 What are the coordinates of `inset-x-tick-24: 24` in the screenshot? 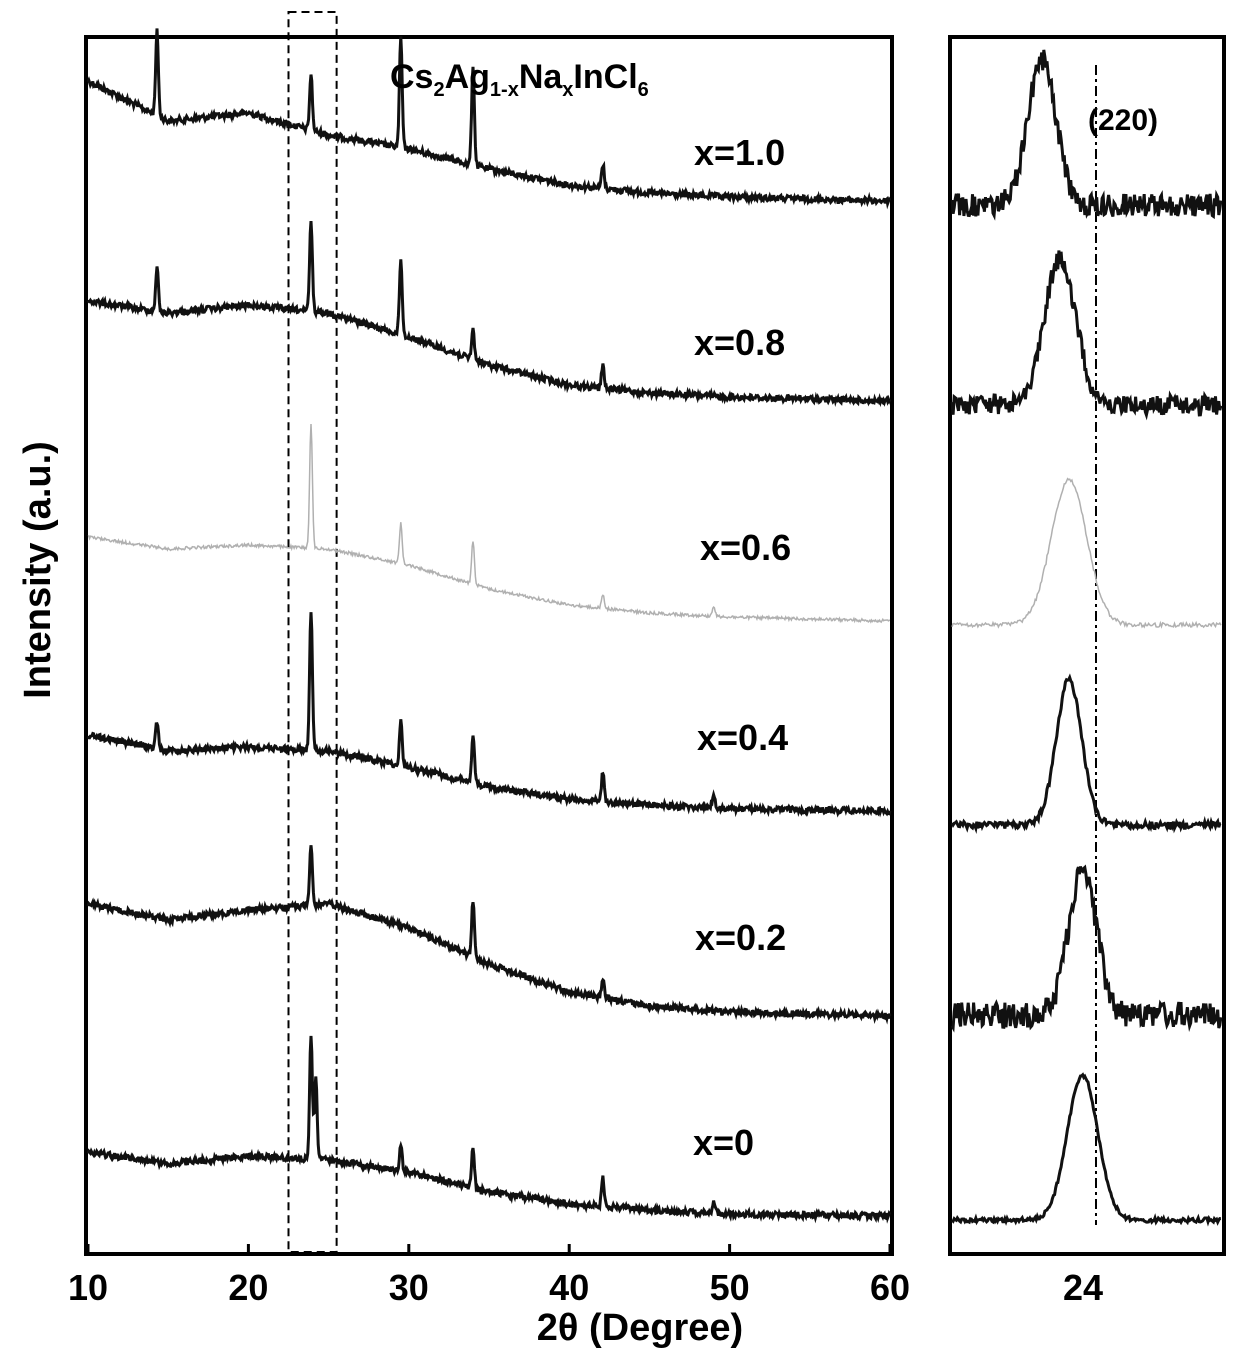 It's located at (1083, 1287).